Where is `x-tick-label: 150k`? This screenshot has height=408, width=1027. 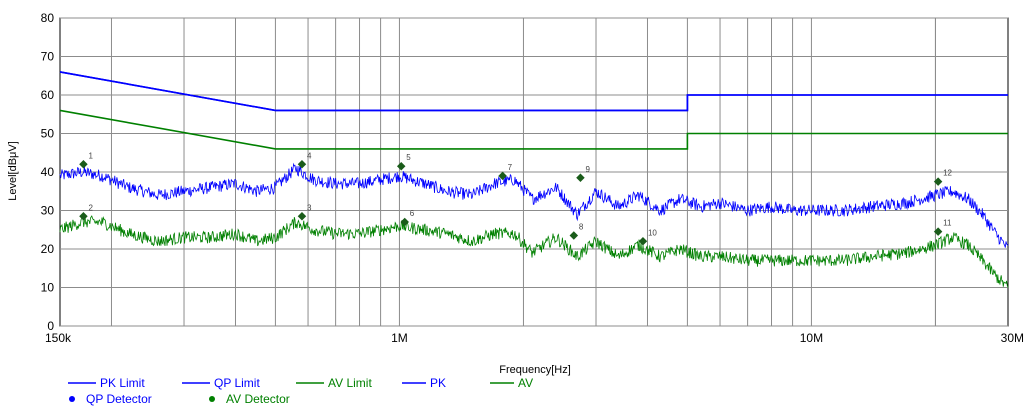 x-tick-label: 150k is located at coordinates (58, 338).